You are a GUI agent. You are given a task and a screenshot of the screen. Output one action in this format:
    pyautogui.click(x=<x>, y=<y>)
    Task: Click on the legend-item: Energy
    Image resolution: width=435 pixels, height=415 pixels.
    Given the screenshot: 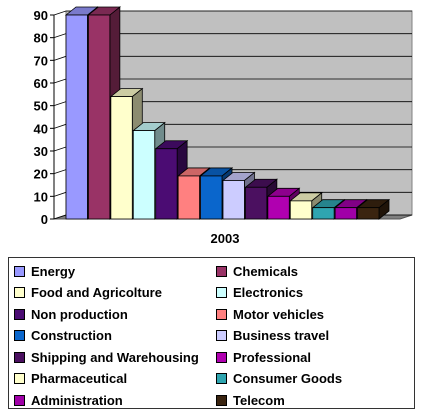 What is the action you would take?
    pyautogui.click(x=44, y=271)
    